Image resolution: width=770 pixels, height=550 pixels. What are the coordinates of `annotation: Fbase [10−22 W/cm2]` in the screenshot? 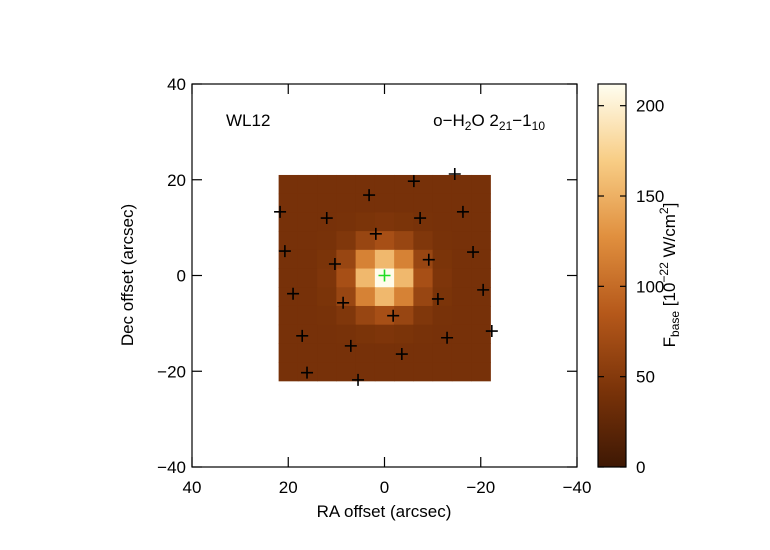 It's located at (669, 275).